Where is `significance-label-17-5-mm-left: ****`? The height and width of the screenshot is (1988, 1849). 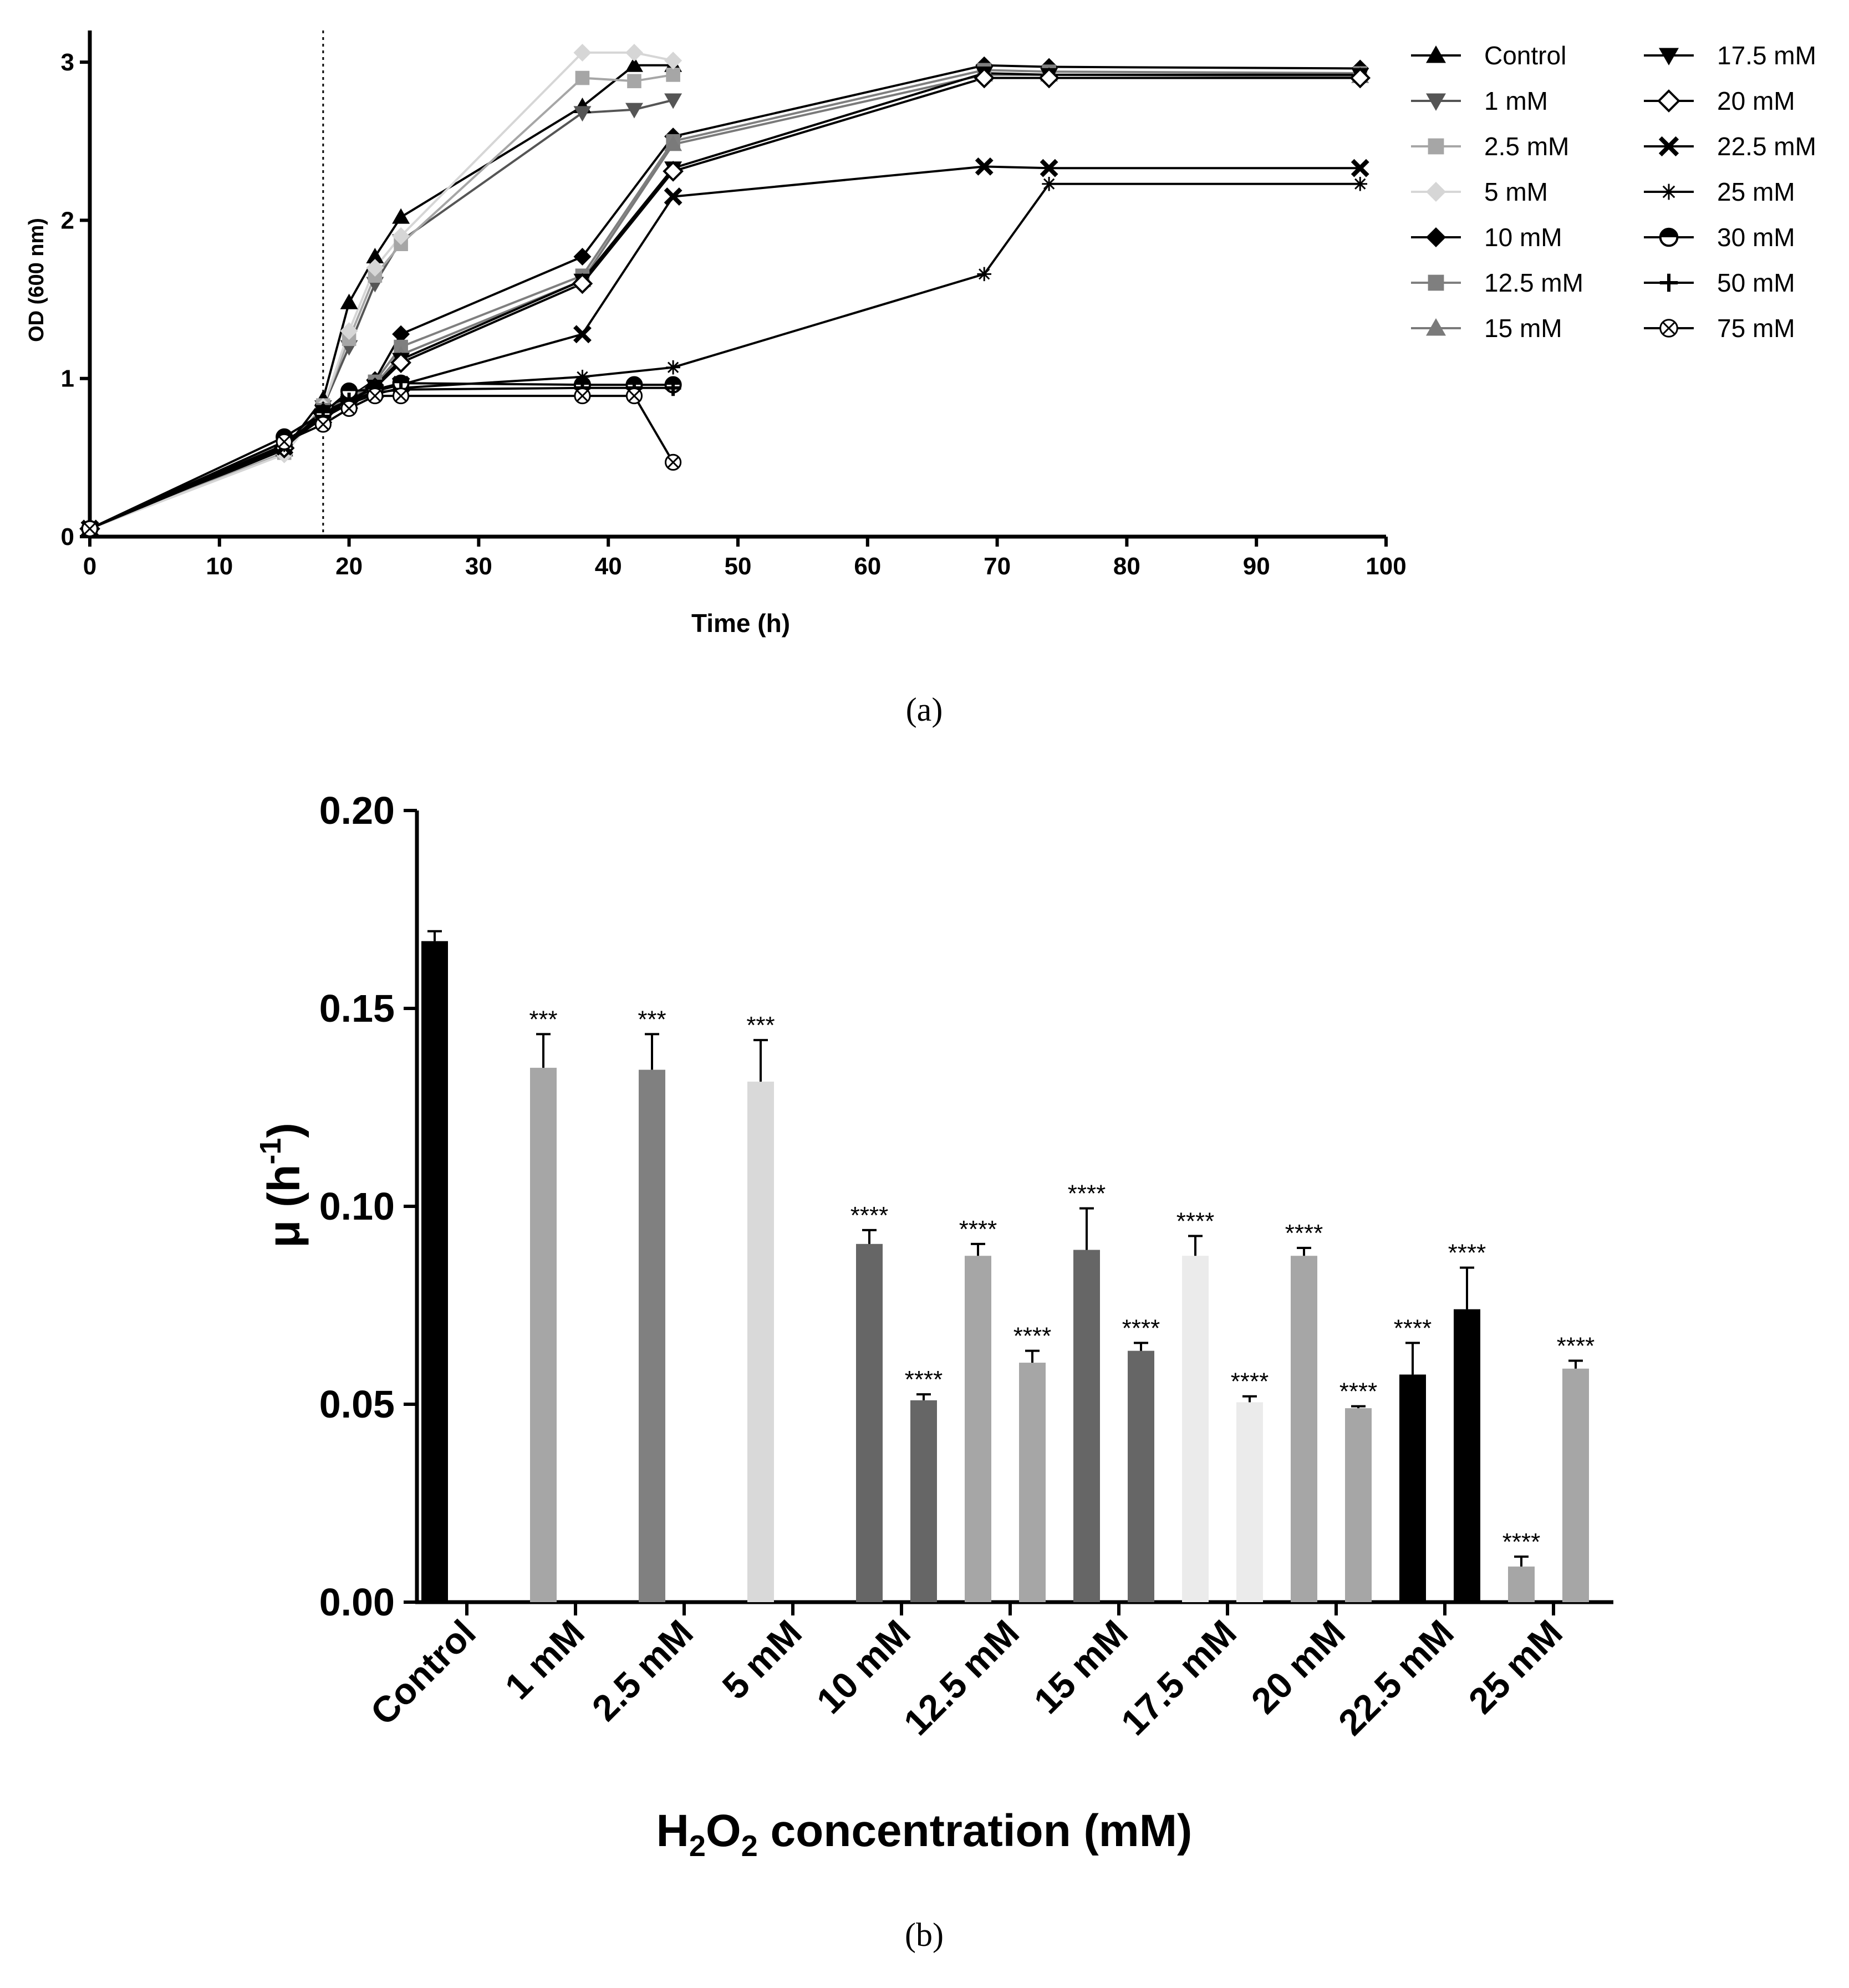 significance-label-17-5-mm-left: **** is located at coordinates (1195, 1222).